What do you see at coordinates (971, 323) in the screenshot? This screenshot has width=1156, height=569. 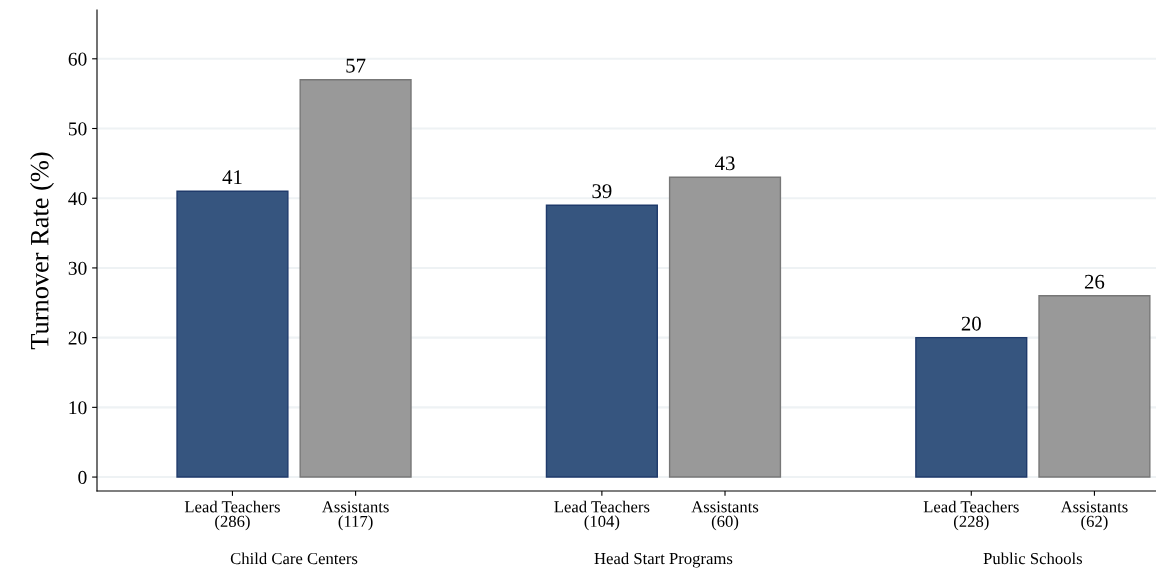 I see `data-label: 20` at bounding box center [971, 323].